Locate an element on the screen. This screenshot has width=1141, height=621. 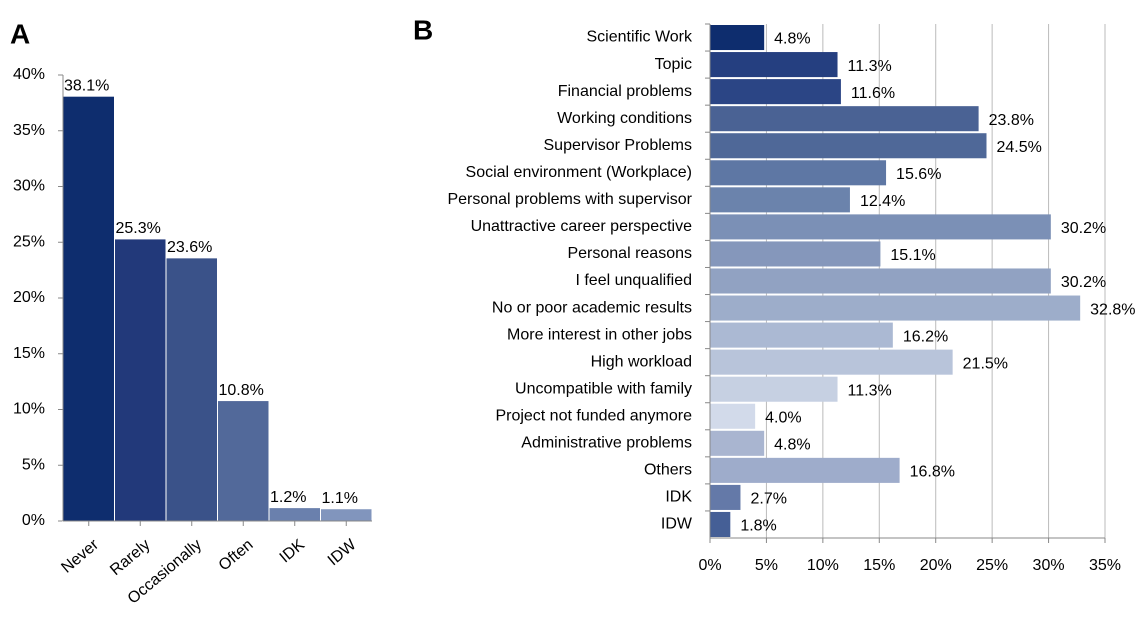
y-tick-label: More interest in other jobs is located at coordinates (599, 334).